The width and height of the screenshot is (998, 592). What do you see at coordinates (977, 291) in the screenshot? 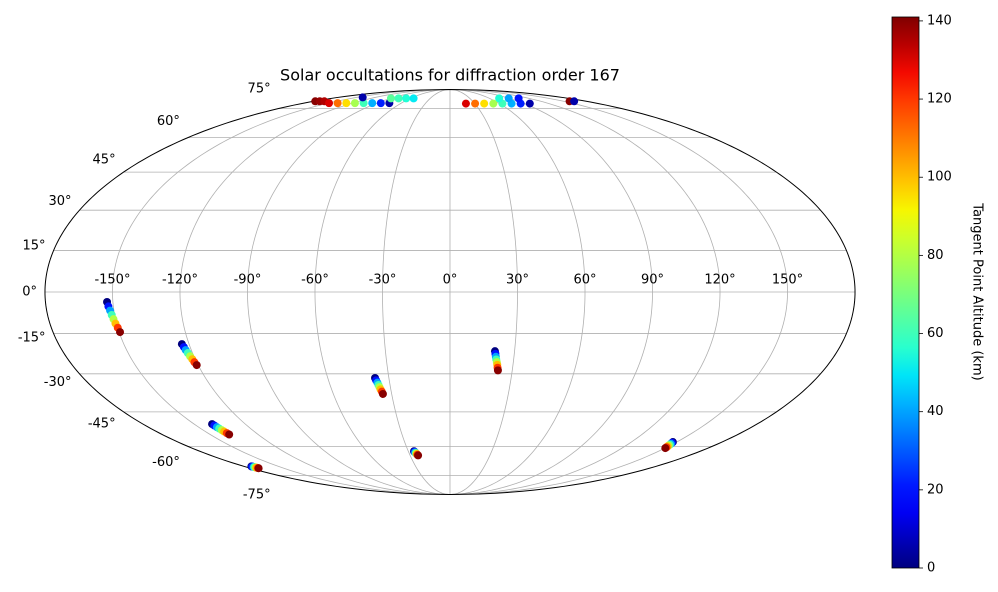
I see `colorbar-label: Tangent Point Altitude (km)` at bounding box center [977, 291].